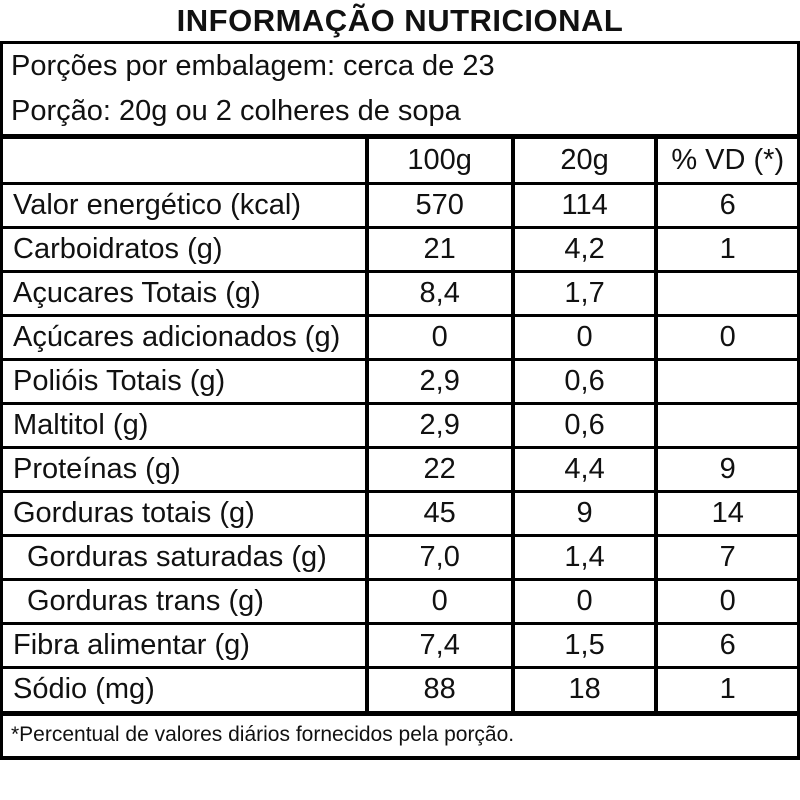 Image resolution: width=800 pixels, height=800 pixels. I want to click on table-row: Açúcares adicionados (g) 0 0 0, so click(400, 336).